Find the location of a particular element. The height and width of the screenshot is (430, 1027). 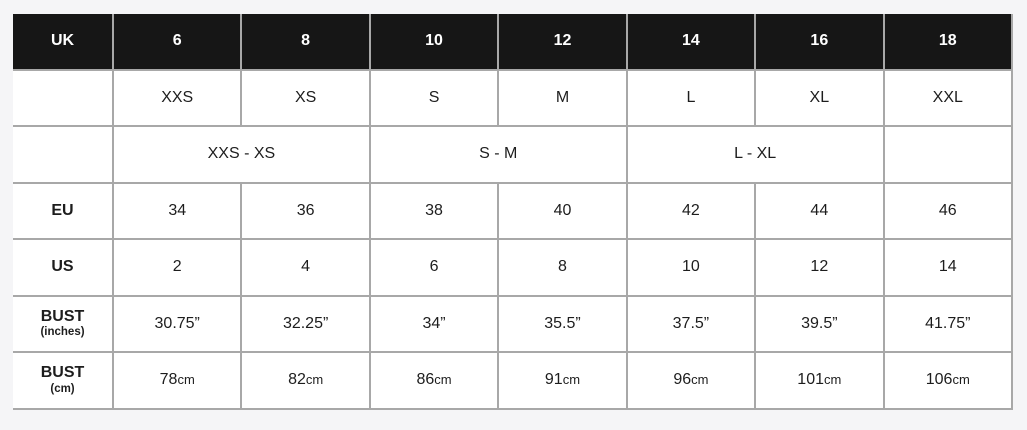

bust-inches-cell: 35.5” is located at coordinates (562, 323).